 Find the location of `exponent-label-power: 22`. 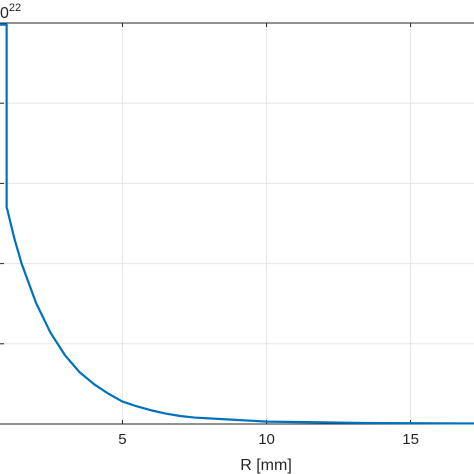

exponent-label-power: 22 is located at coordinates (15, 8).